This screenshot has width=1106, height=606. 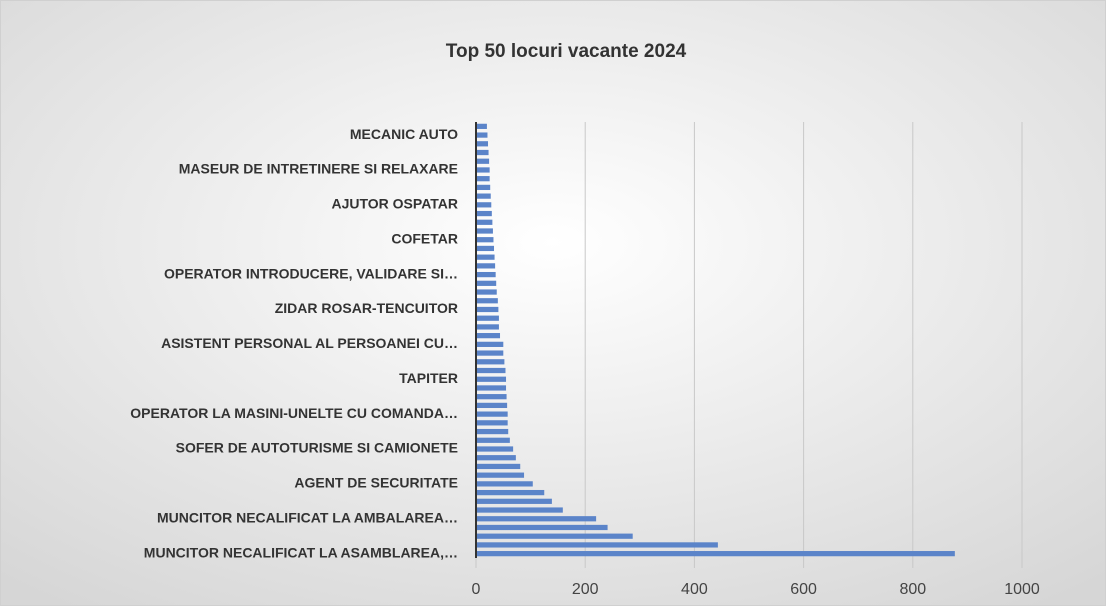 I want to click on x-tick-label: 600, so click(x=803, y=589).